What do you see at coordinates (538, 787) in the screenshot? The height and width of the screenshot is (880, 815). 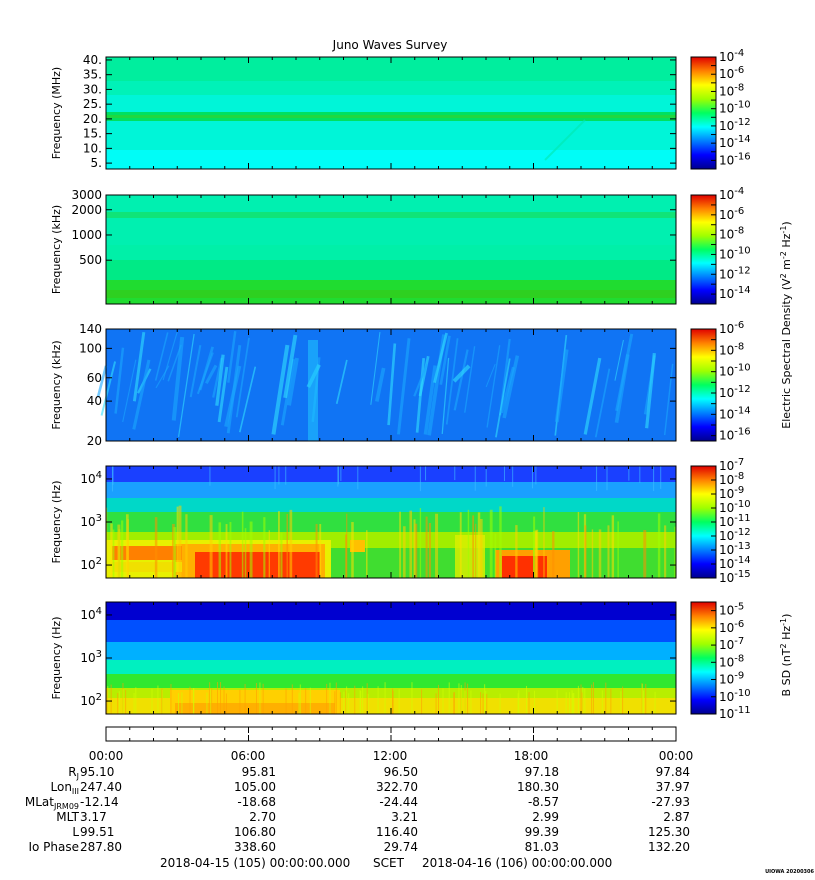 I see `ephemeris-value: 180.30` at bounding box center [538, 787].